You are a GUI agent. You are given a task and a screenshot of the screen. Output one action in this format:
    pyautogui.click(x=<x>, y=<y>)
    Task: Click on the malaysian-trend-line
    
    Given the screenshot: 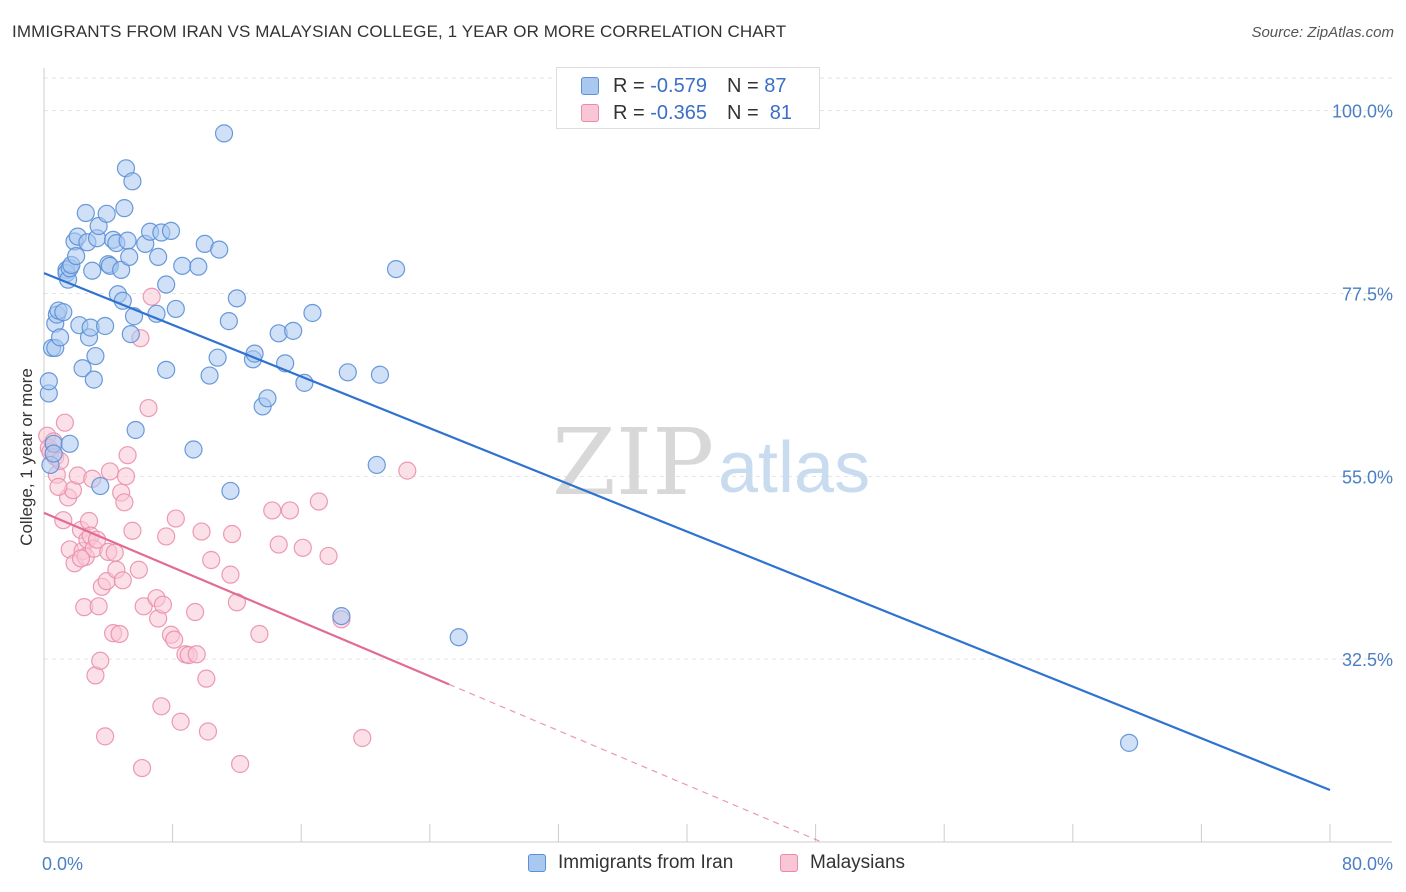 What is the action you would take?
    pyautogui.click(x=246, y=598)
    